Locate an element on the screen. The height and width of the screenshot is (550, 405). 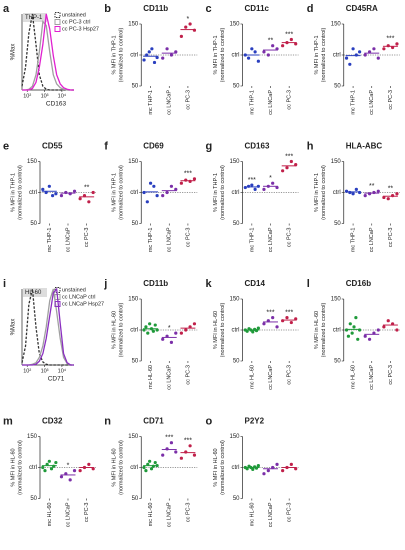
title-box is located at coordinates (35, 17).